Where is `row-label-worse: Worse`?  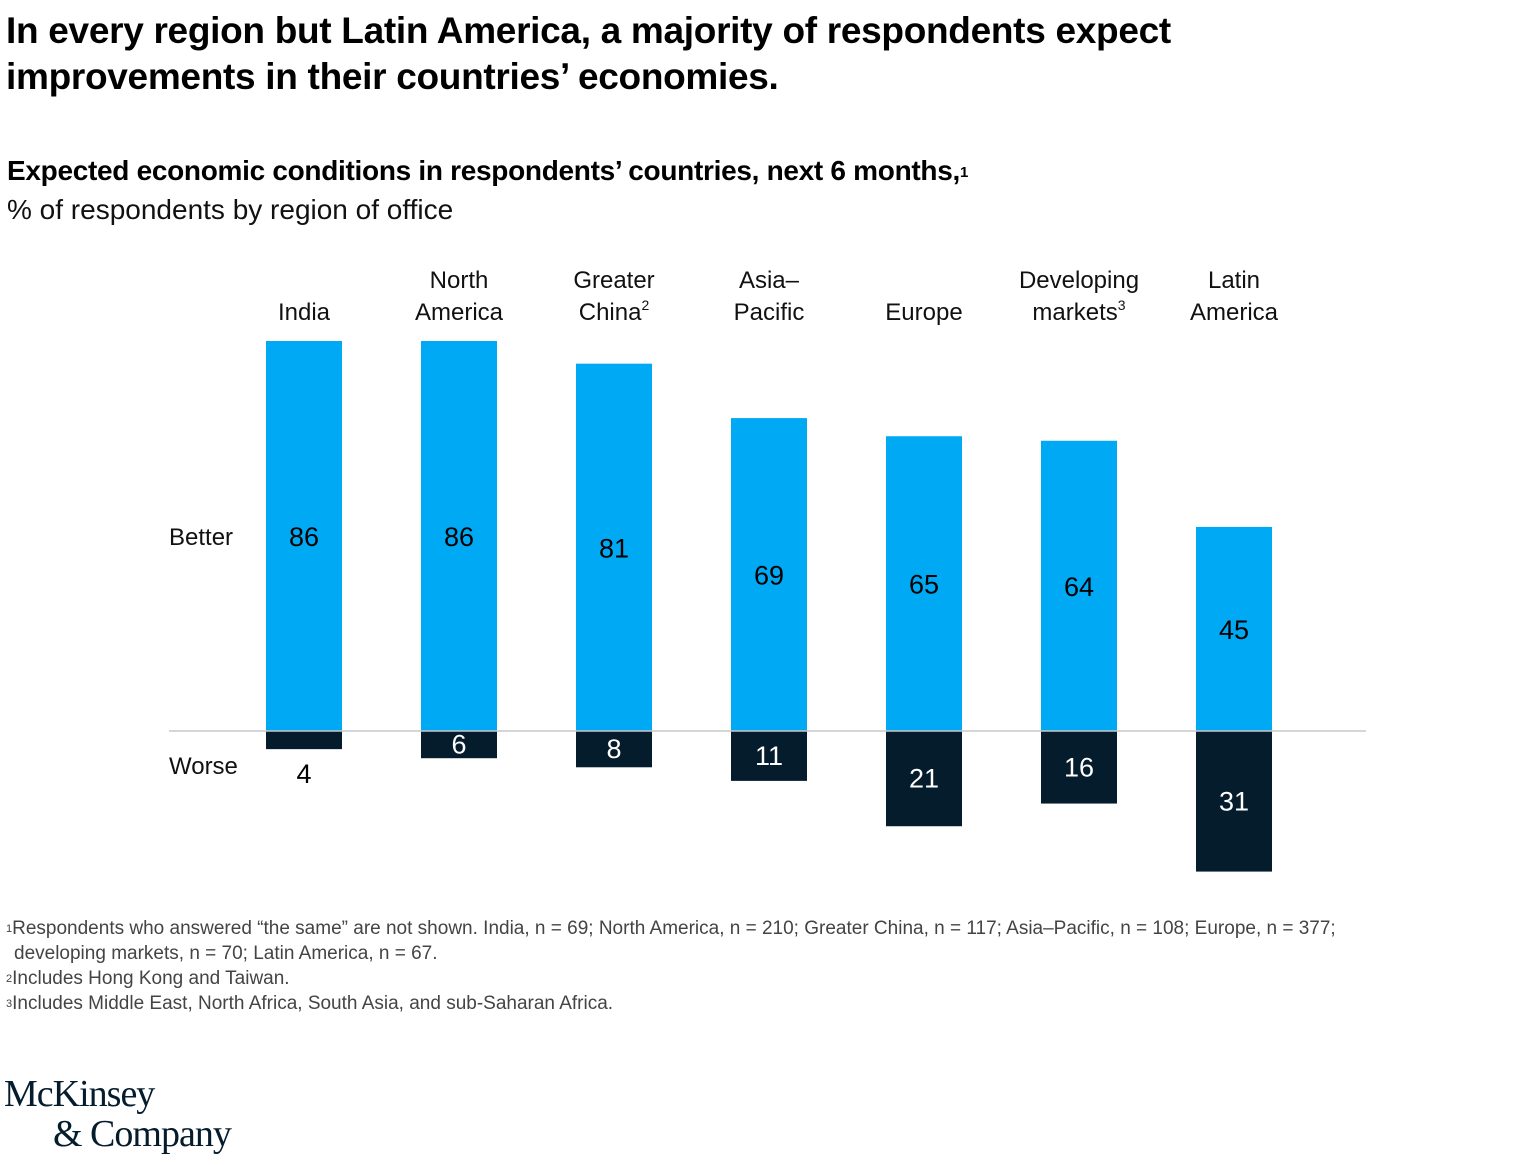 row-label-worse: Worse is located at coordinates (203, 766).